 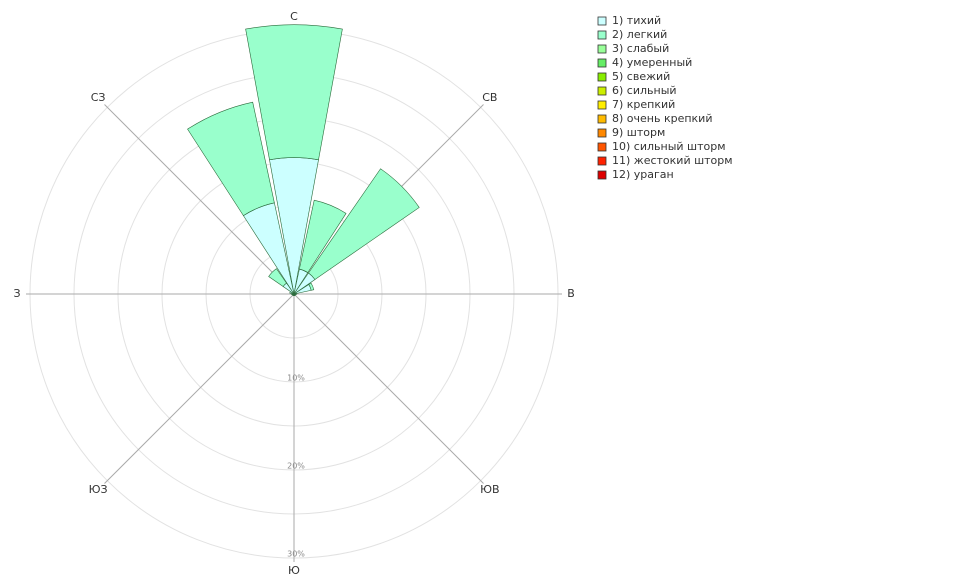 I want to click on r-tick-label: 30%, so click(x=296, y=554).